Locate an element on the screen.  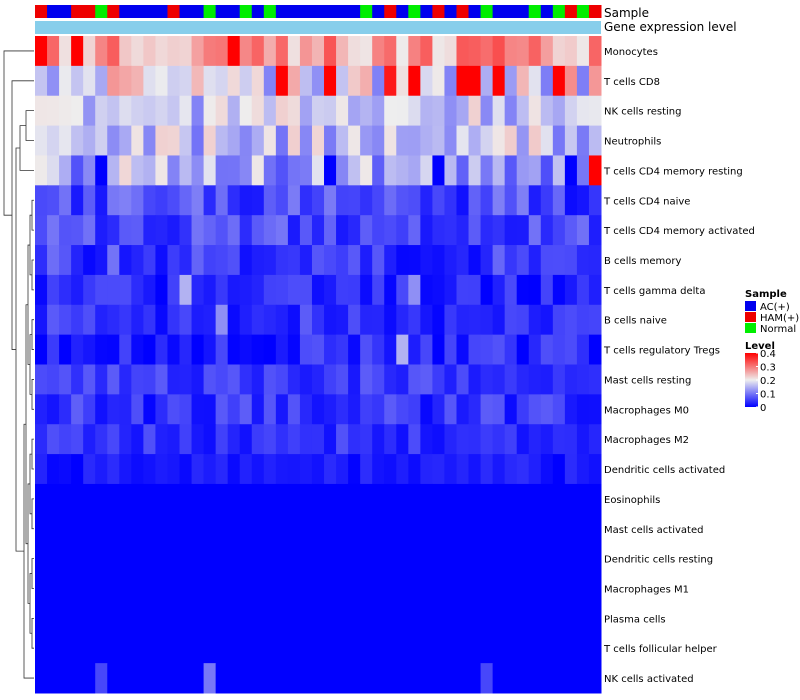
row-label: NK cells activated is located at coordinates (649, 679).